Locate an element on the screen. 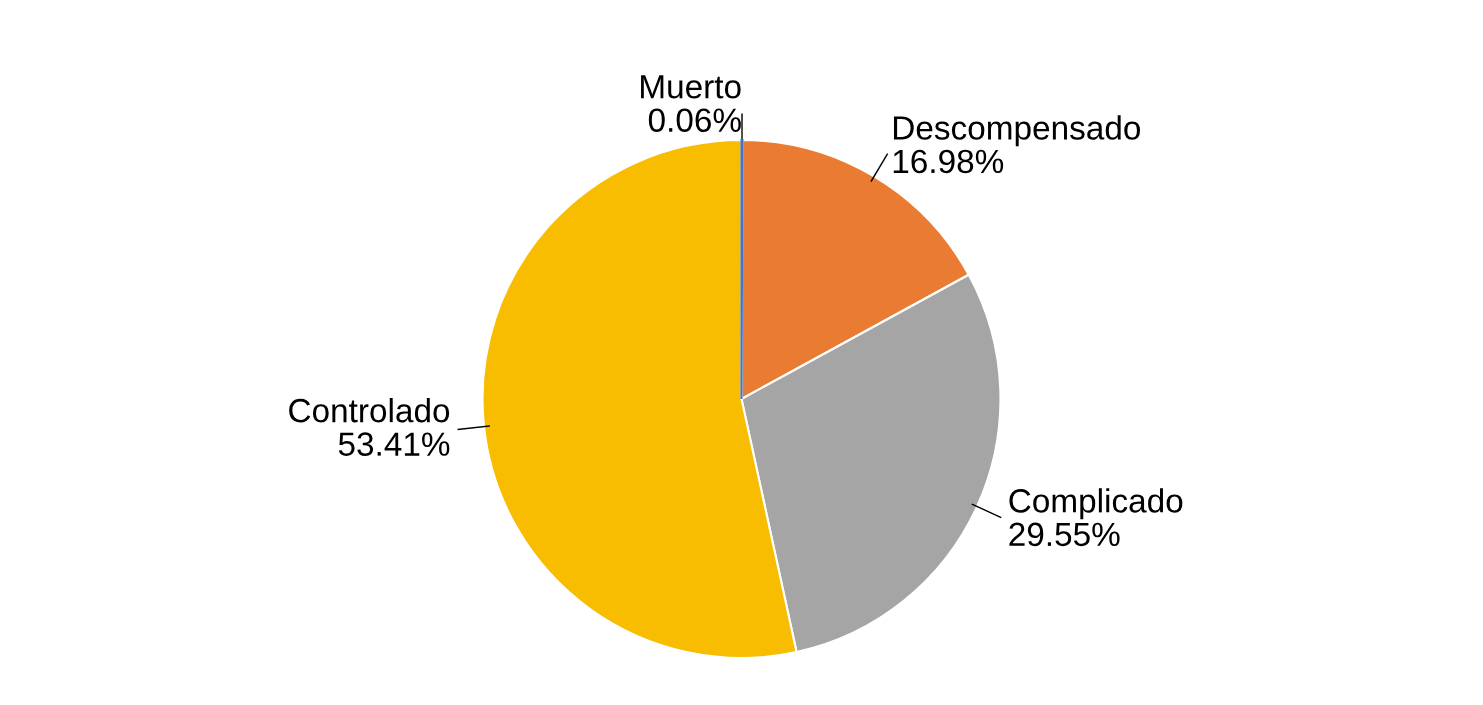 This screenshot has height=705, width=1483. data-label: 16.98% is located at coordinates (948, 161).